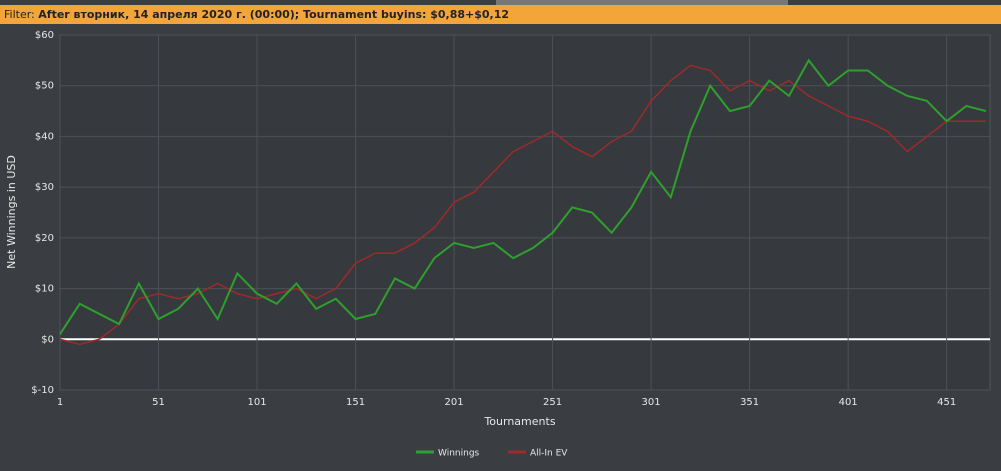 This screenshot has width=1001, height=471. Describe the element at coordinates (749, 402) in the screenshot. I see `x-tick-label: 351` at that location.